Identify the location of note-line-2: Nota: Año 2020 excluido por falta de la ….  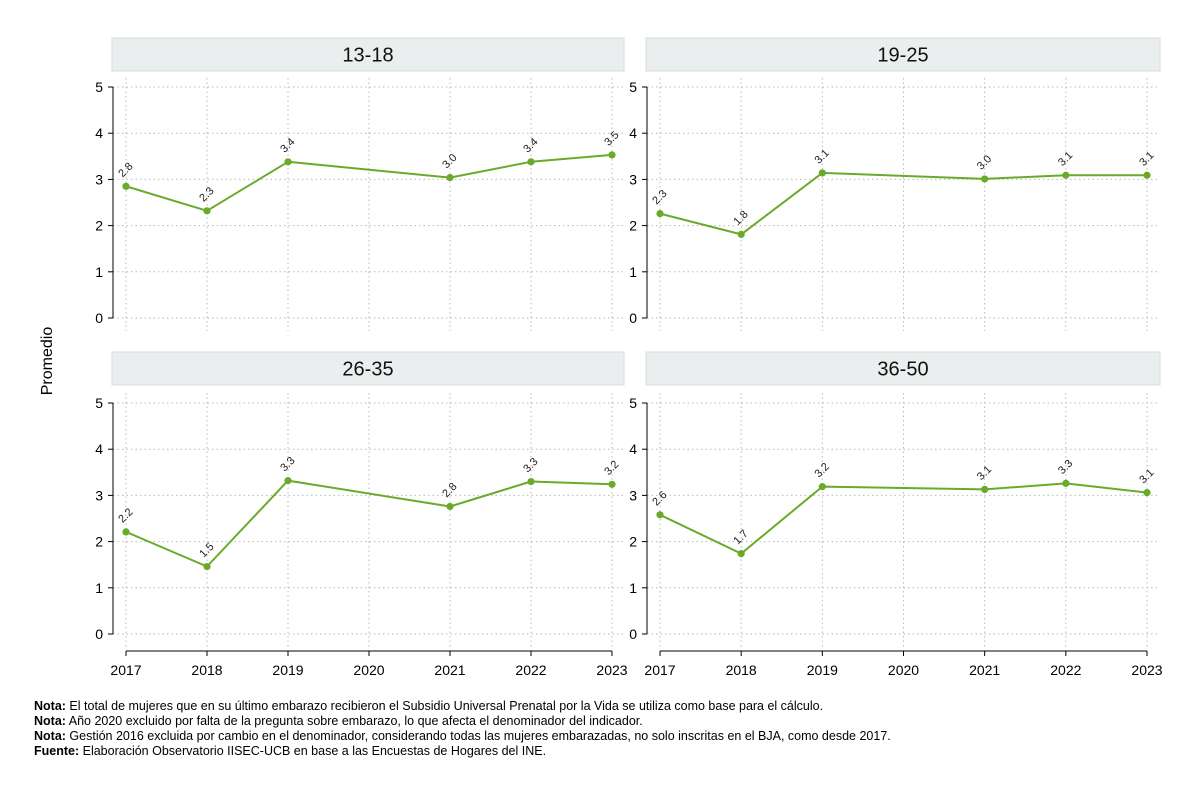
(609, 721).